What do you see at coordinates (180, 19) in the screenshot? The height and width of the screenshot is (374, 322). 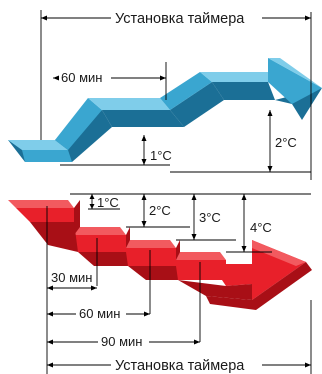 I see `timer-setting-label: Установка таймера` at bounding box center [180, 19].